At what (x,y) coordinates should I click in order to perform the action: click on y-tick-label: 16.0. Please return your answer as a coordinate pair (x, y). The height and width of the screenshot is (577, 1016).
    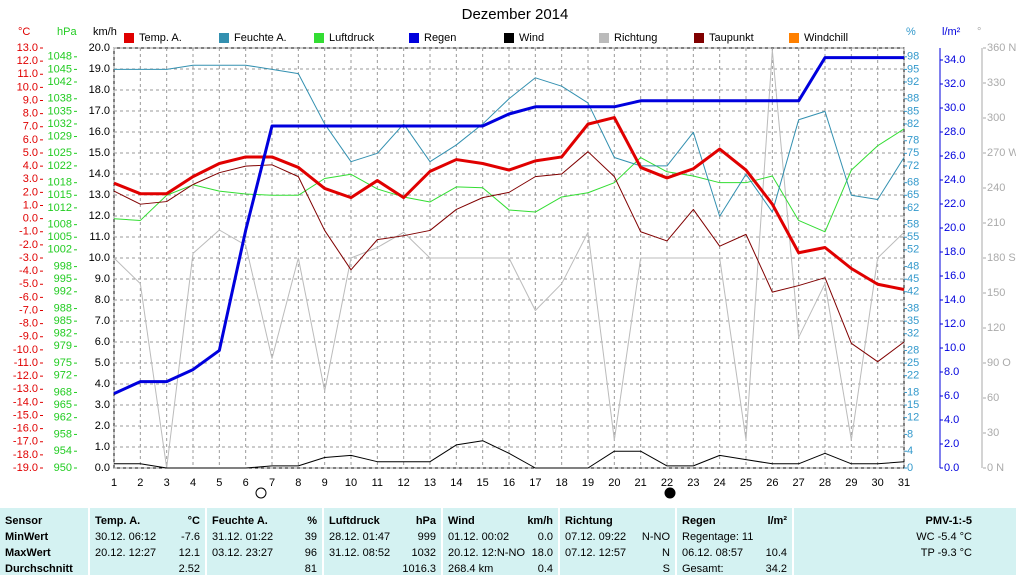
    Looking at the image, I should click on (99, 132).